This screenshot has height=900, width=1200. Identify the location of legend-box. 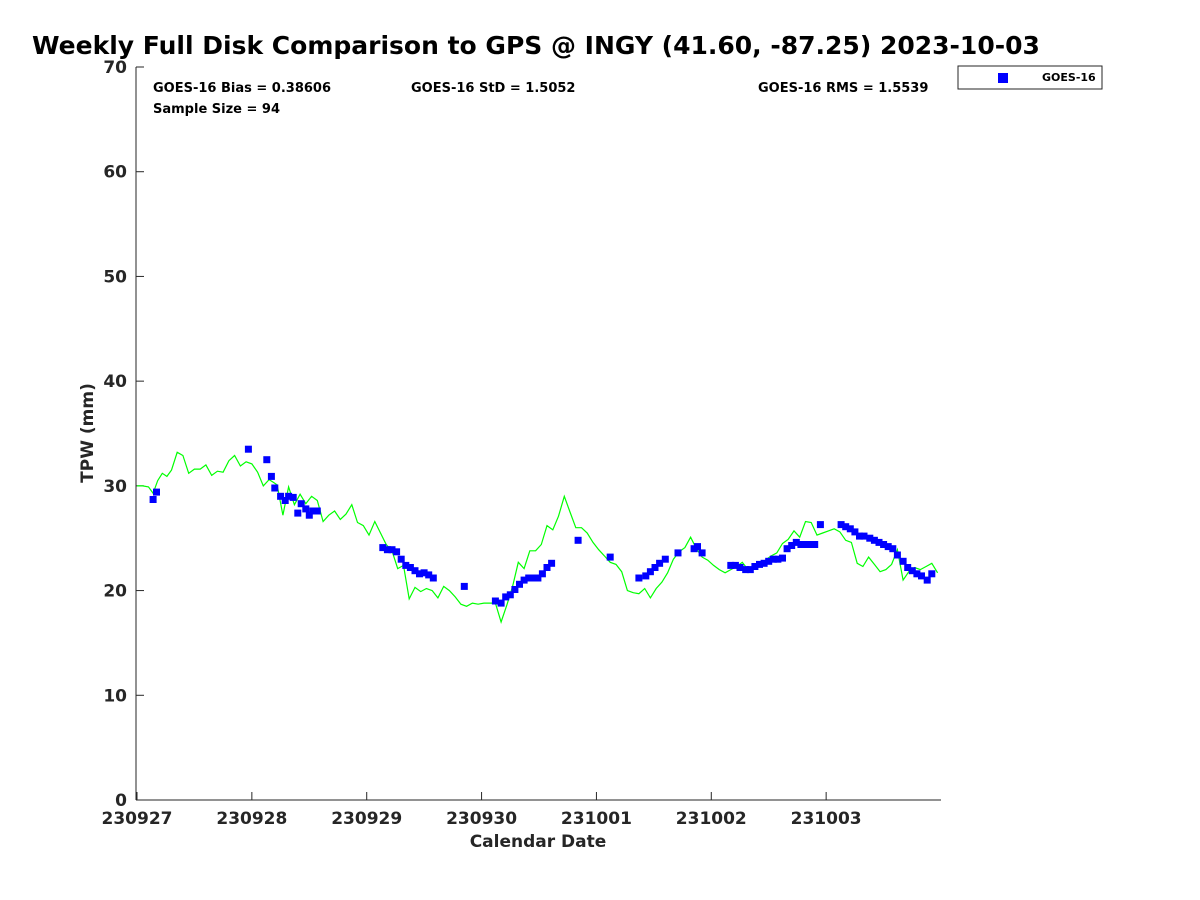
(1030, 77).